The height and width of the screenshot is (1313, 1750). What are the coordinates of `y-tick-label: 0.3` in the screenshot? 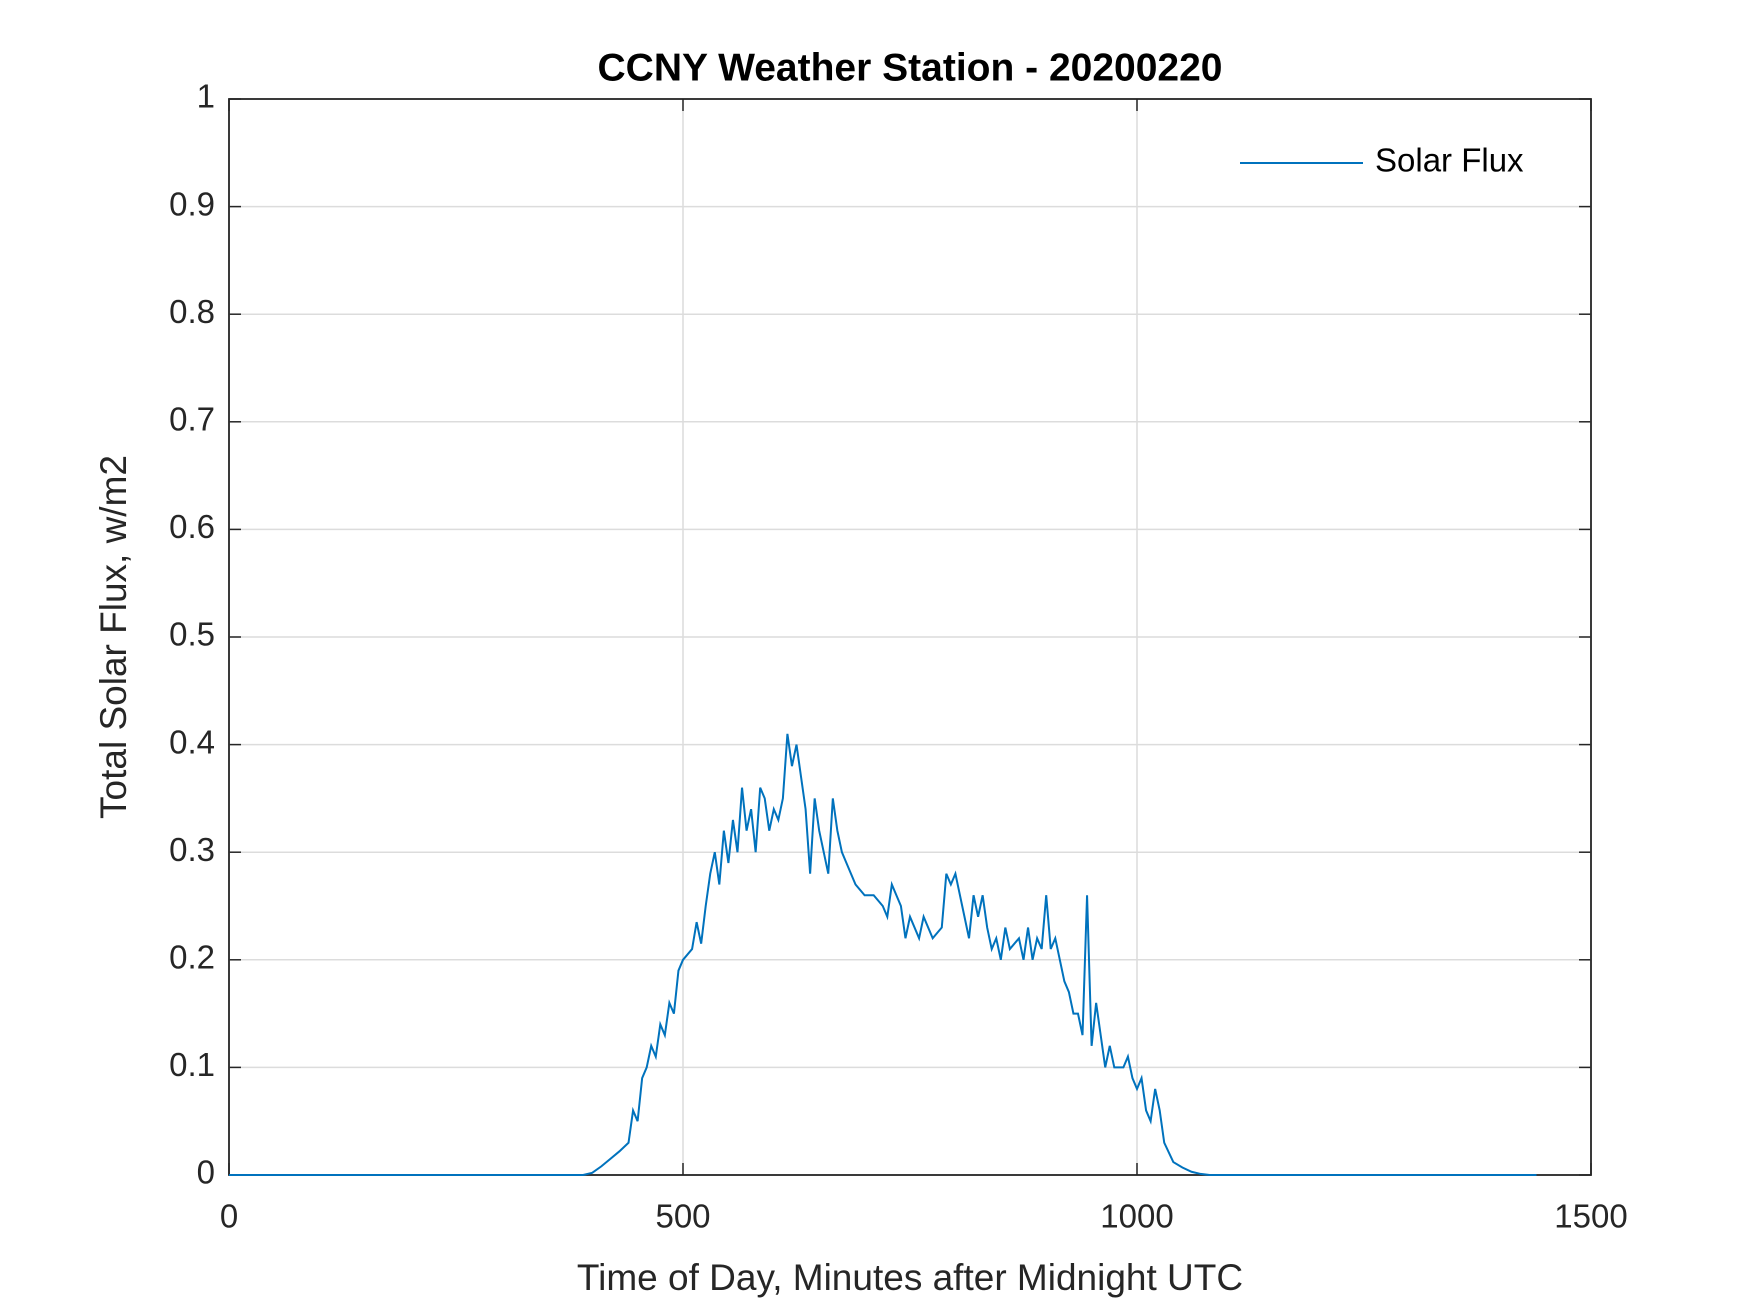 It's located at (192, 849).